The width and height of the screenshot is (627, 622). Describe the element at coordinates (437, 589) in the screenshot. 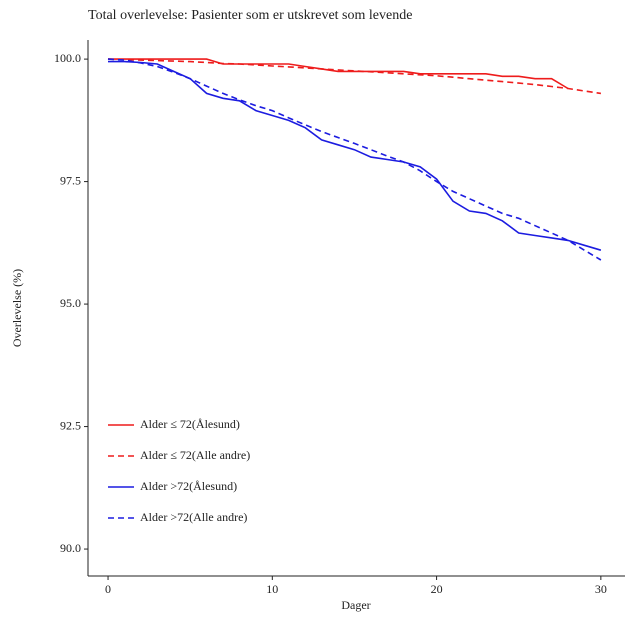

I see `x-tick-label: 20` at that location.